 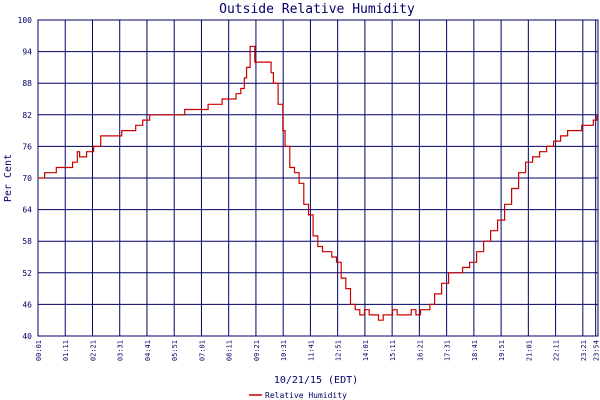 I want to click on y-tick-label: 64, so click(x=27, y=210).